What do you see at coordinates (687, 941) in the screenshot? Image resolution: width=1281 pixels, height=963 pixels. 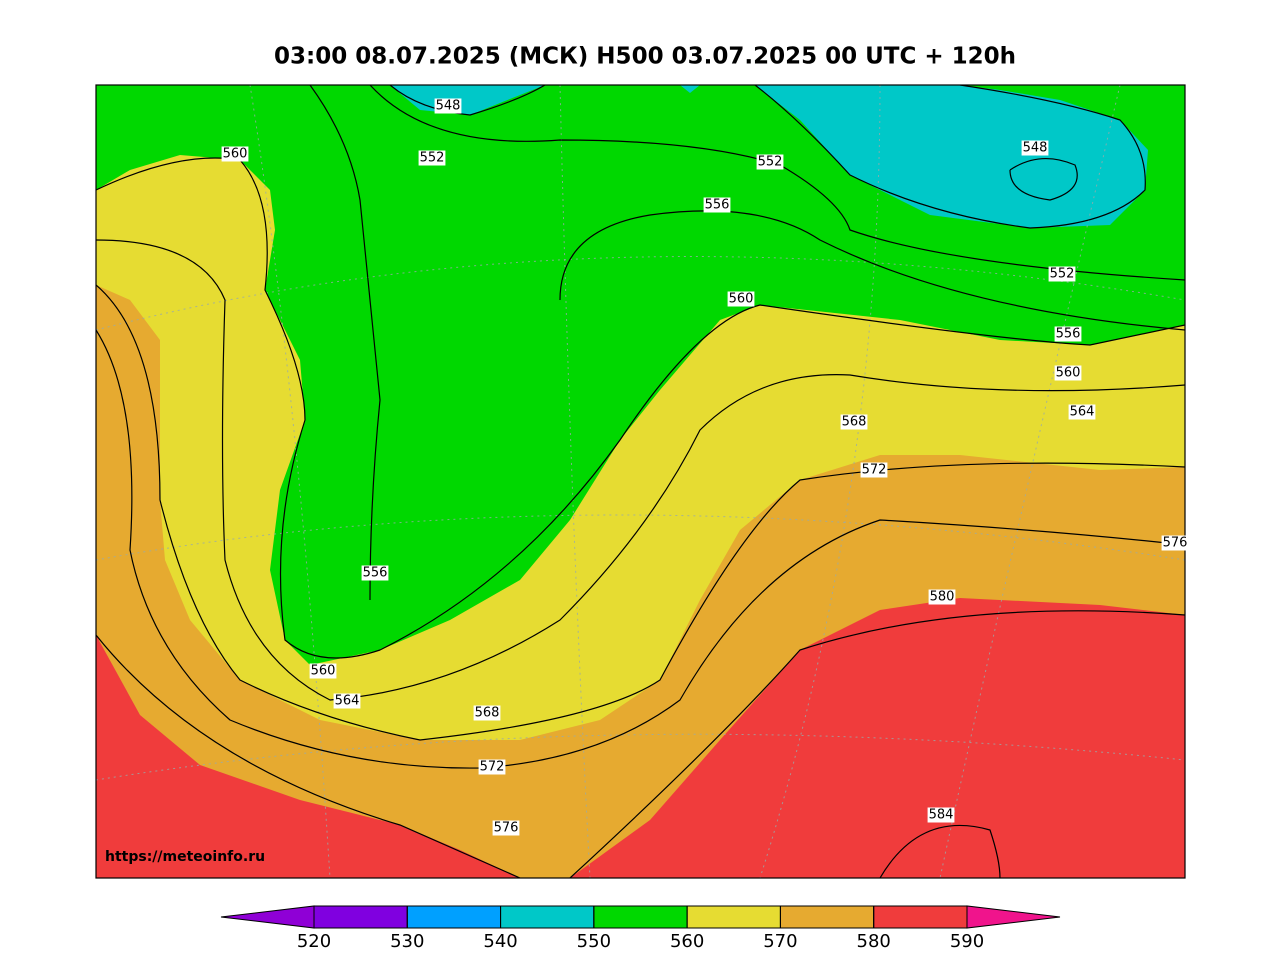 I see `colorbar-label: 560` at bounding box center [687, 941].